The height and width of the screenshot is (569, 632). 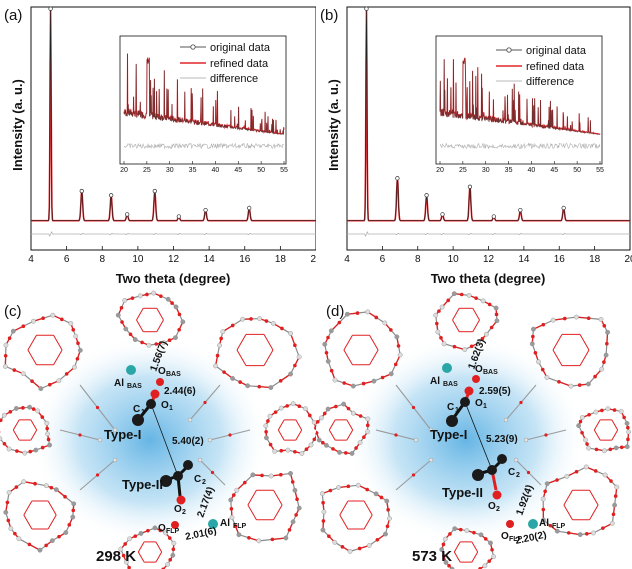 I want to click on inset-x-tick-label: 55, so click(x=284, y=170).